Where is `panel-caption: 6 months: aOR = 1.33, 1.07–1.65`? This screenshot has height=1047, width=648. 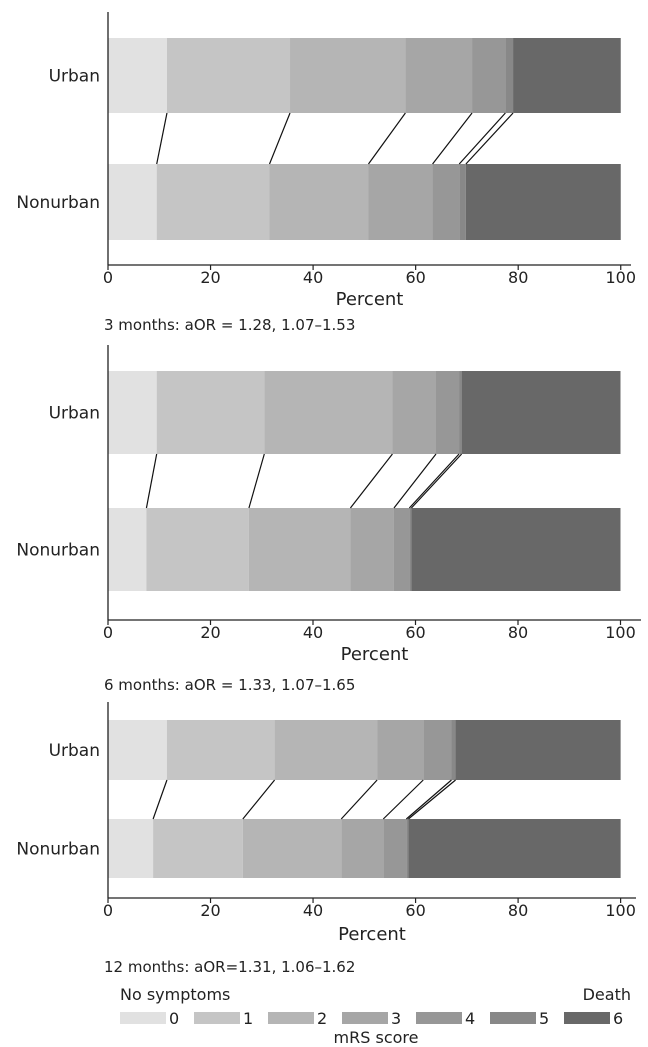 panel-caption: 6 months: aOR = 1.33, 1.07–1.65 is located at coordinates (229, 685).